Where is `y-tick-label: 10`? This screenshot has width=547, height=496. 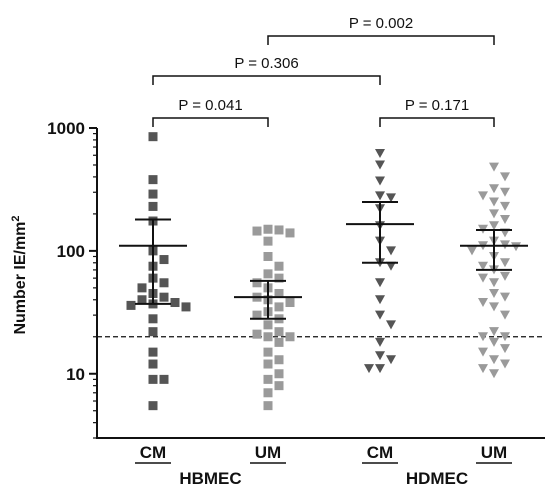
y-tick-label: 10 is located at coordinates (75, 374).